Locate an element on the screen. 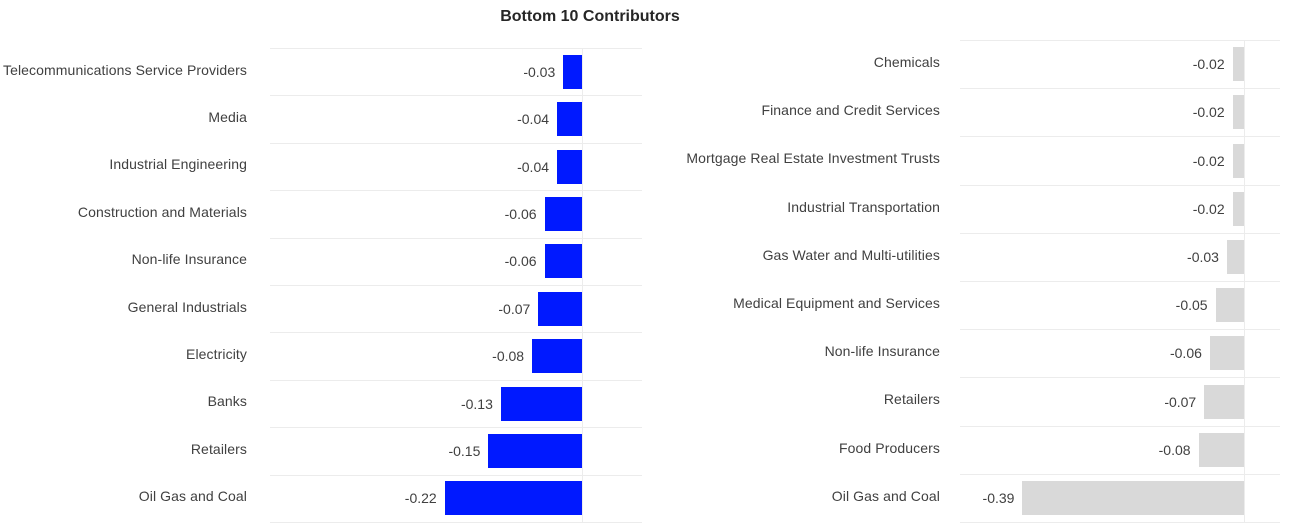  category-label: Finance and Credit Services is located at coordinates (795, 110).